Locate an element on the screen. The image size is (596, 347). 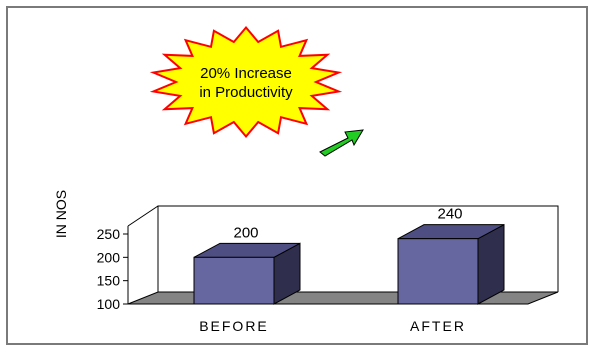
y-tick-label: 200 is located at coordinates (109, 257).